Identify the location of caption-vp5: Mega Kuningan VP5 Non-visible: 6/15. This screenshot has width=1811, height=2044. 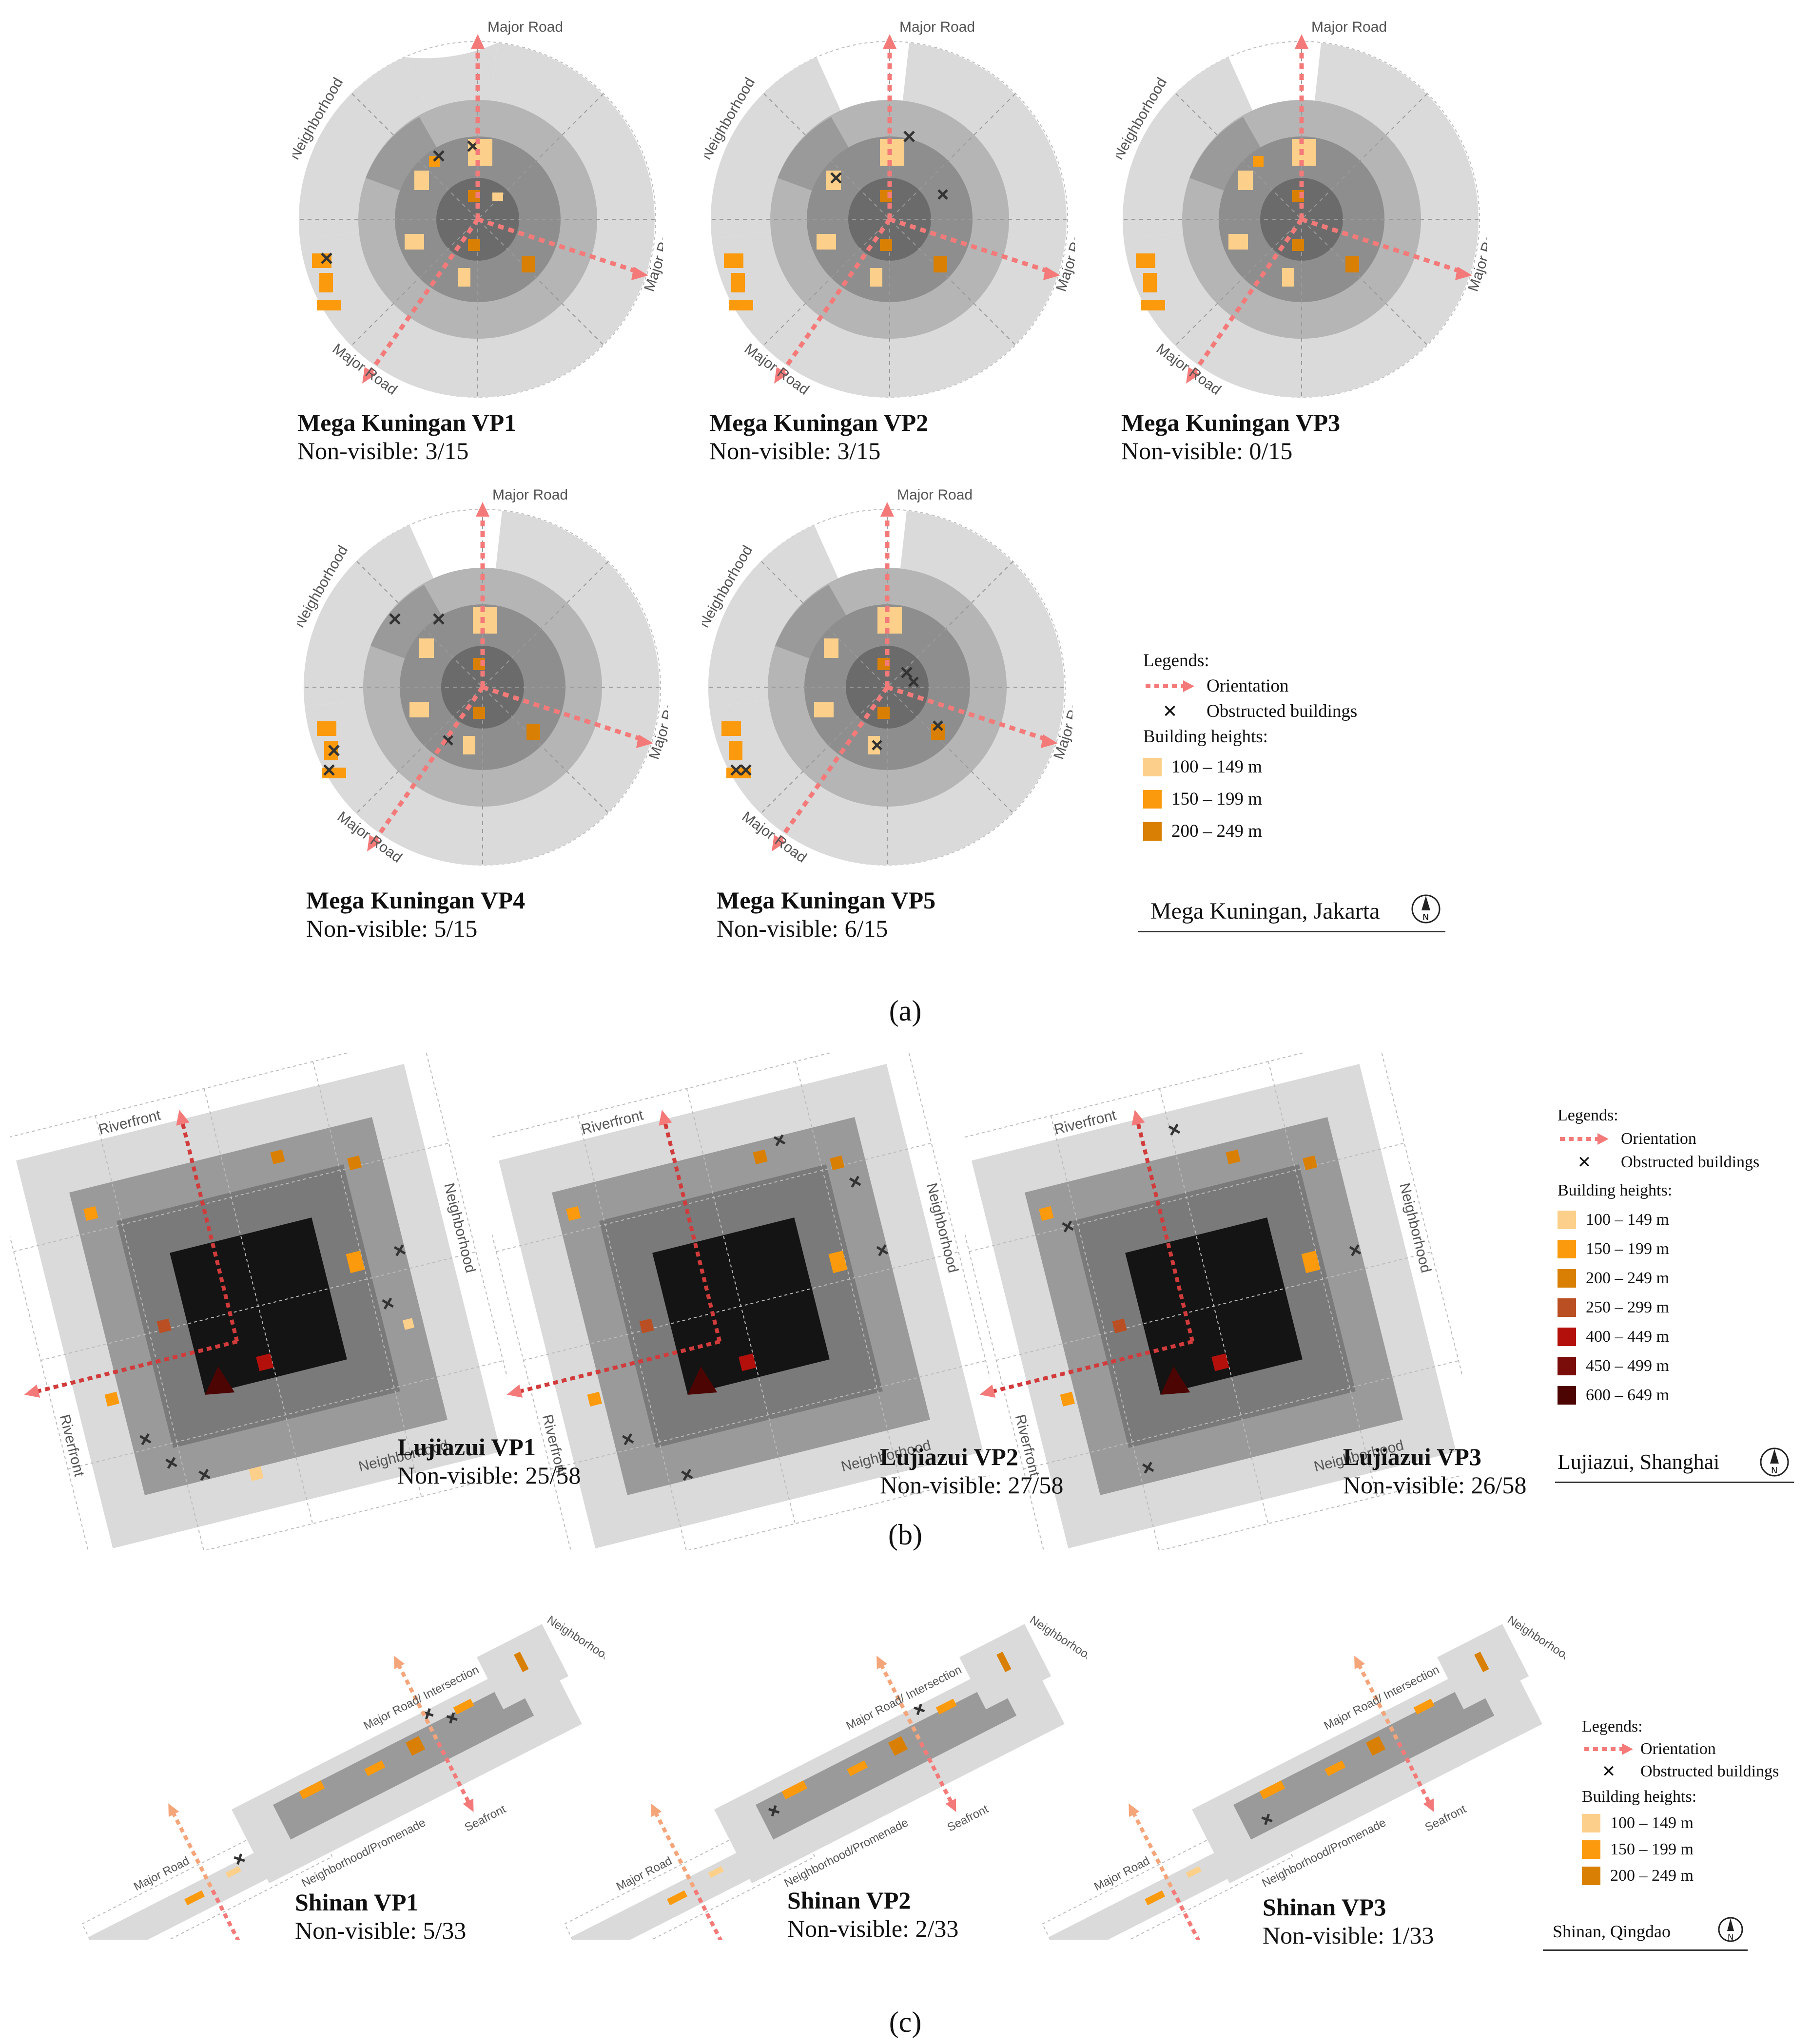
(826, 914).